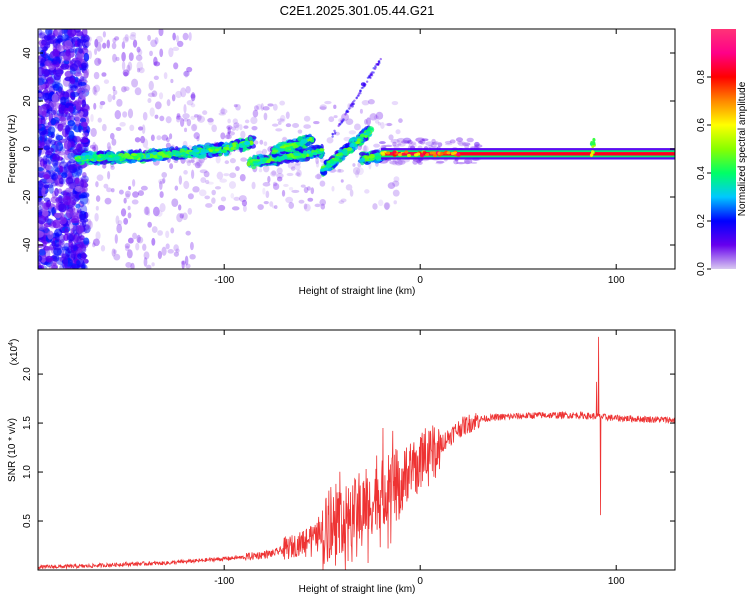  I want to click on colorbar-ticks: 0.0 0.2 0.4 0.6 0.8, so click(703, 173).